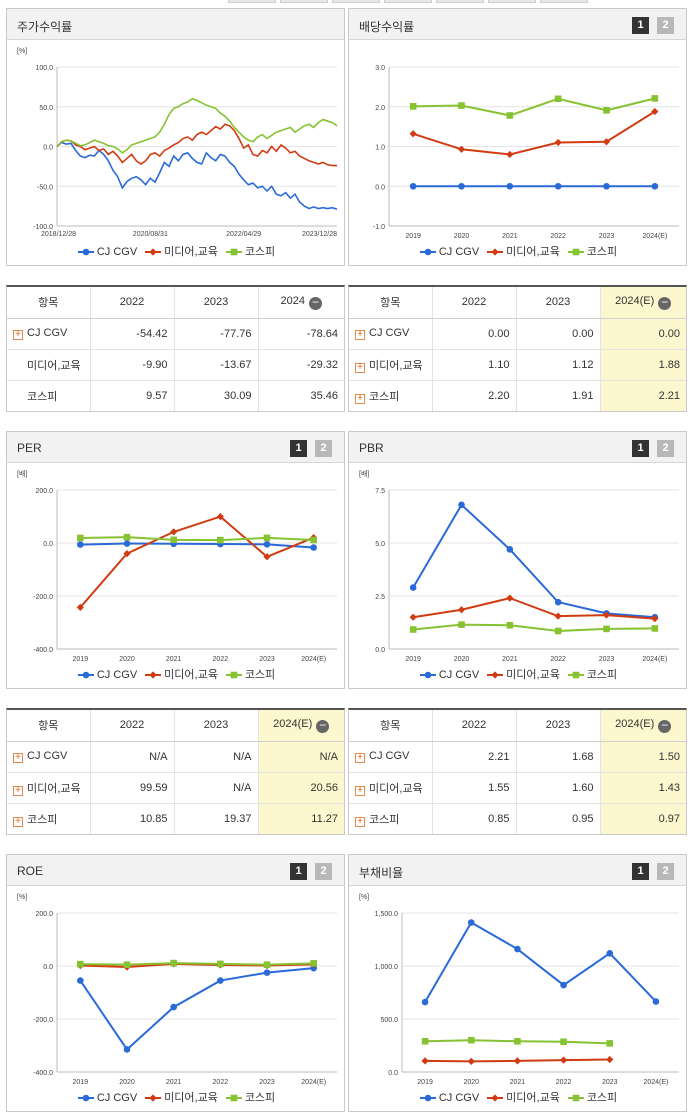 The image size is (691, 1115). Describe the element at coordinates (386, 967) in the screenshot. I see `y-tick-label: 1,000.0` at that location.